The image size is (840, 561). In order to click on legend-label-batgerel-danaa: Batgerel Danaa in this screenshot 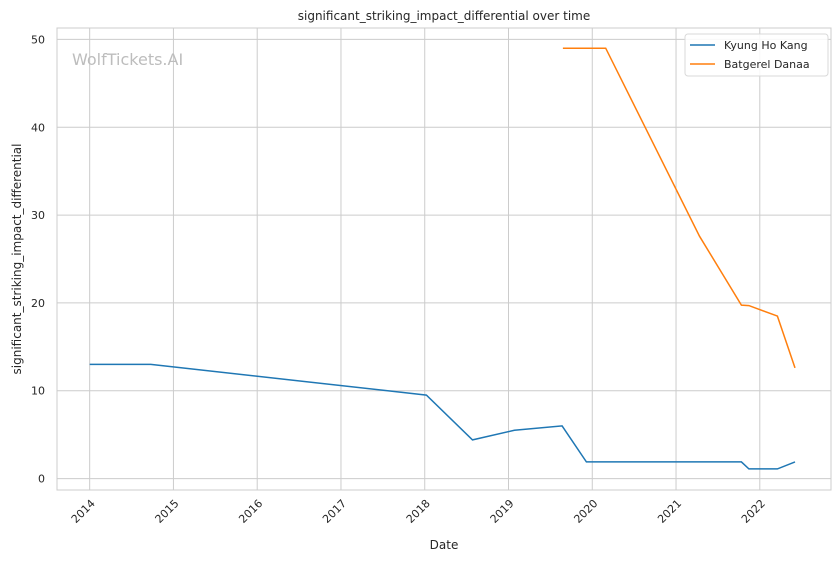, I will do `click(767, 64)`.